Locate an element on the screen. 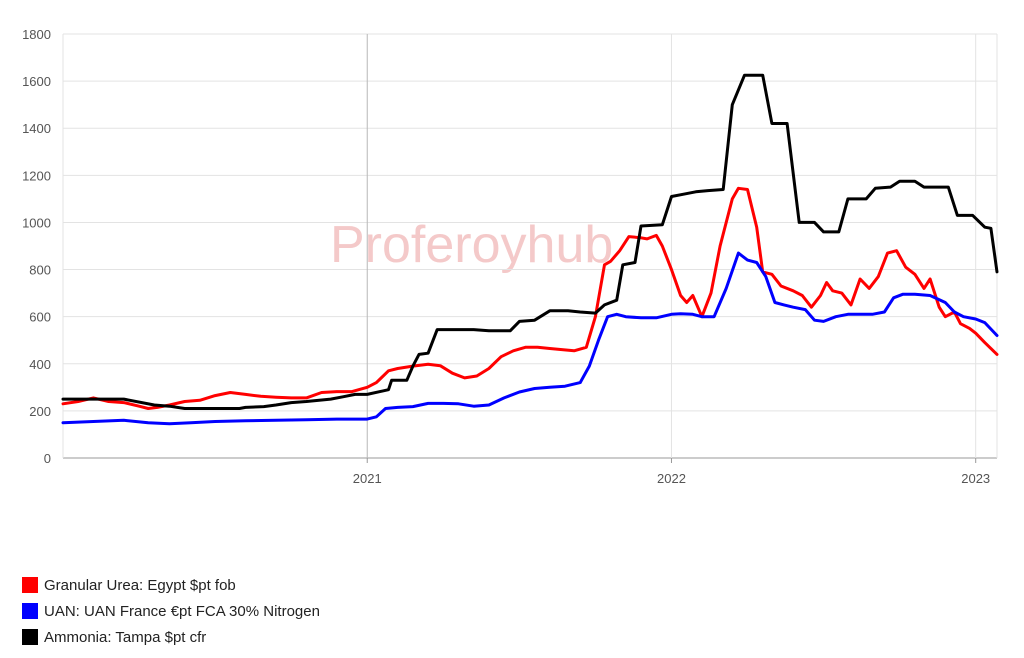 This screenshot has width=1024, height=658. legend-swatch-black is located at coordinates (30, 637).